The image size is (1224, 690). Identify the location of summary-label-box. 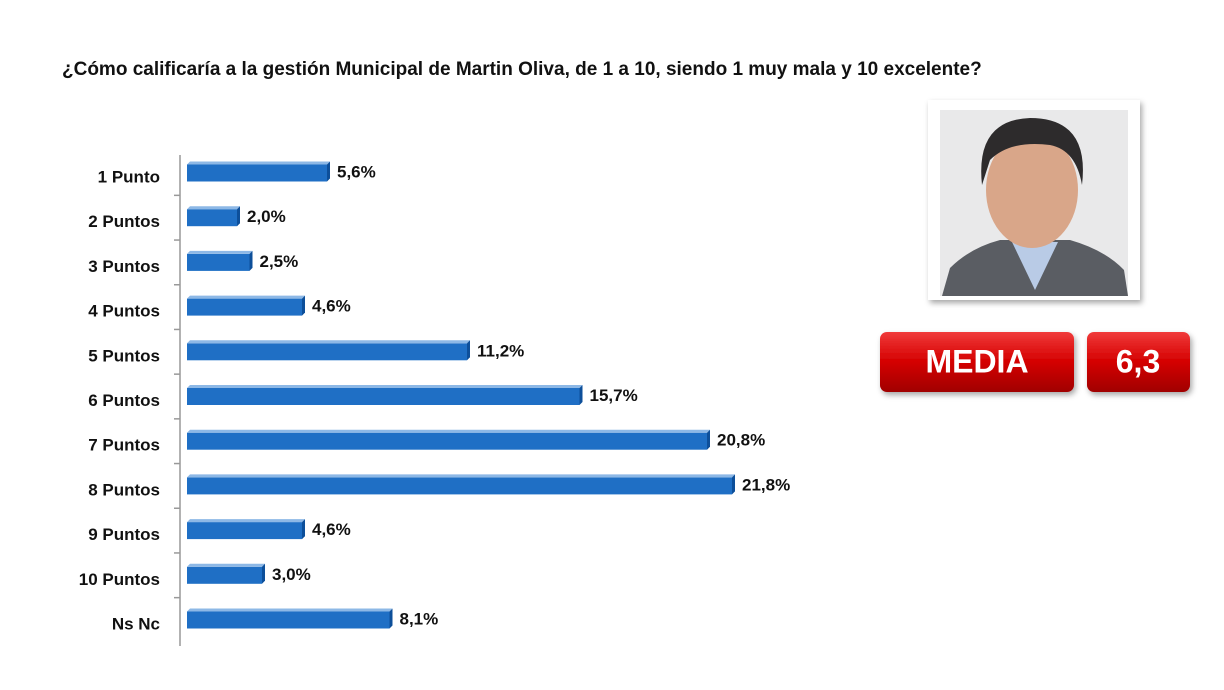
(977, 362).